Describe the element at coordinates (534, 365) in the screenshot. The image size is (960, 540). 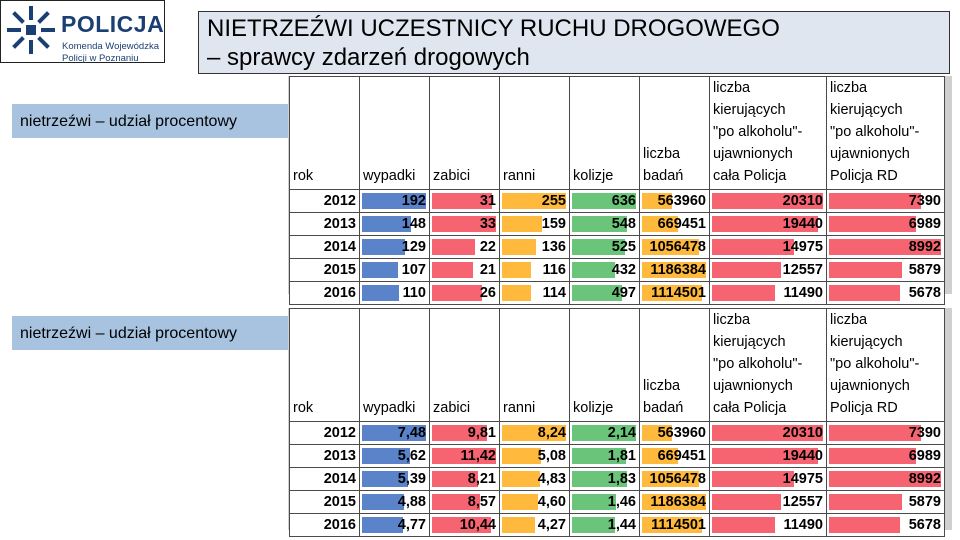
I see `header-ranni: ranni` at that location.